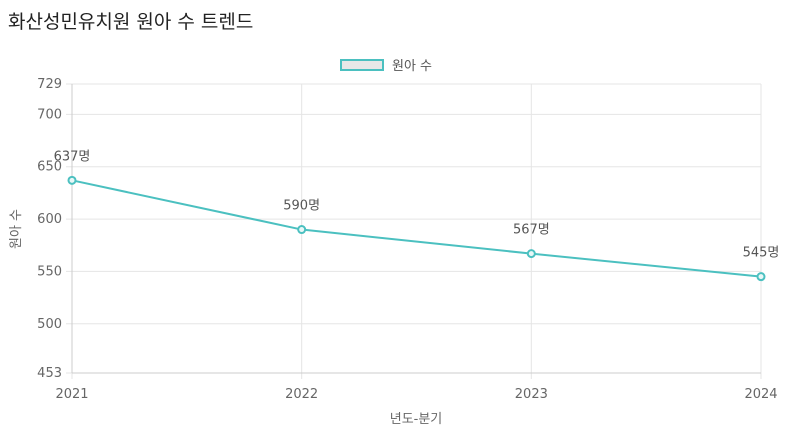 Image resolution: width=799 pixels, height=445 pixels. I want to click on y-tick-label: 729, so click(49, 84).